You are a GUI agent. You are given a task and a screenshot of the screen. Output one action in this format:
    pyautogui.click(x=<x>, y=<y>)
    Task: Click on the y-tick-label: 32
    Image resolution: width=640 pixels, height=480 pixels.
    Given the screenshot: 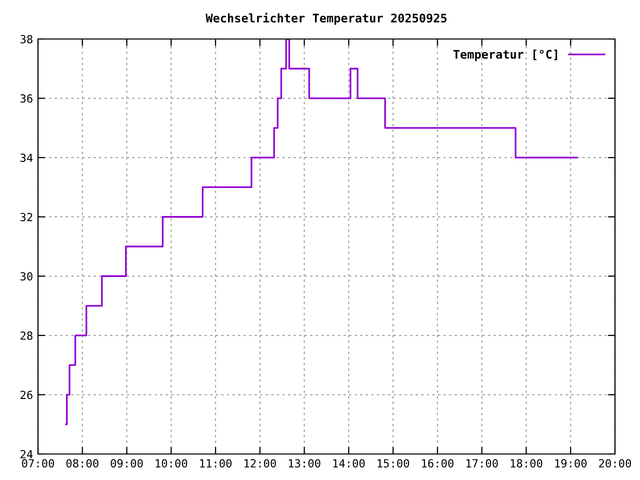 What is the action you would take?
    pyautogui.click(x=26, y=217)
    